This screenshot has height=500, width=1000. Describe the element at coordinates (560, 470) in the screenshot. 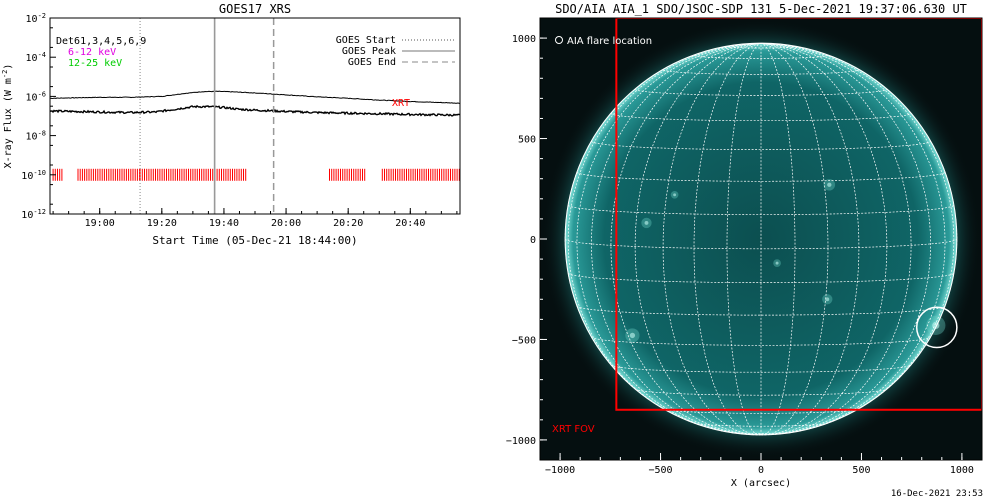

I see `aia-x-tick-label: −1000` at that location.